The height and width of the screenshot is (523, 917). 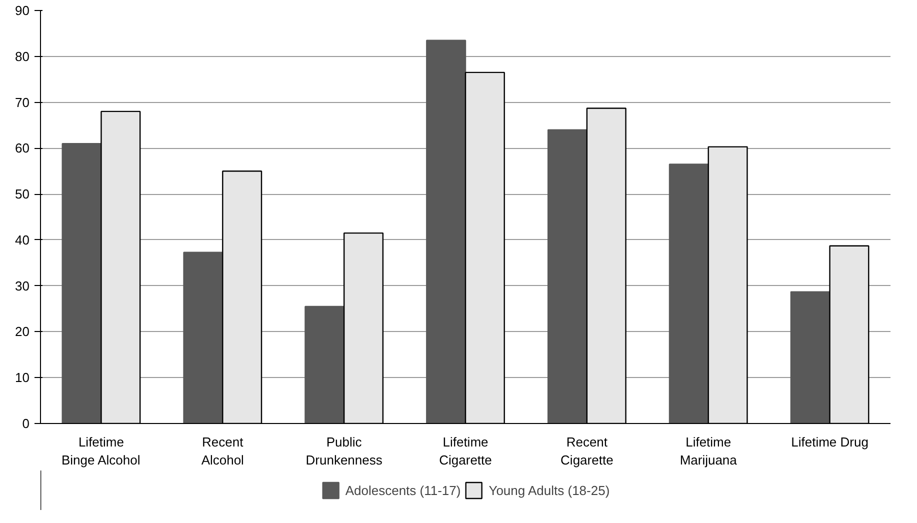 I want to click on y-tick-label: 10, so click(x=22, y=378).